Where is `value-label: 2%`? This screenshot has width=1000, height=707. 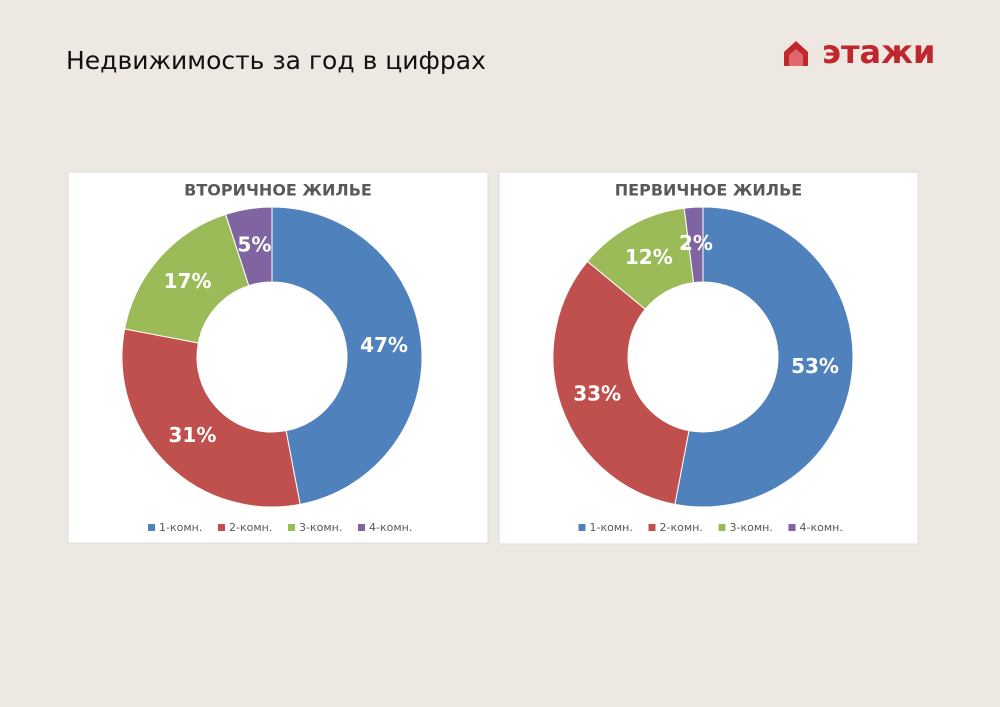
value-label: 2% is located at coordinates (696, 243).